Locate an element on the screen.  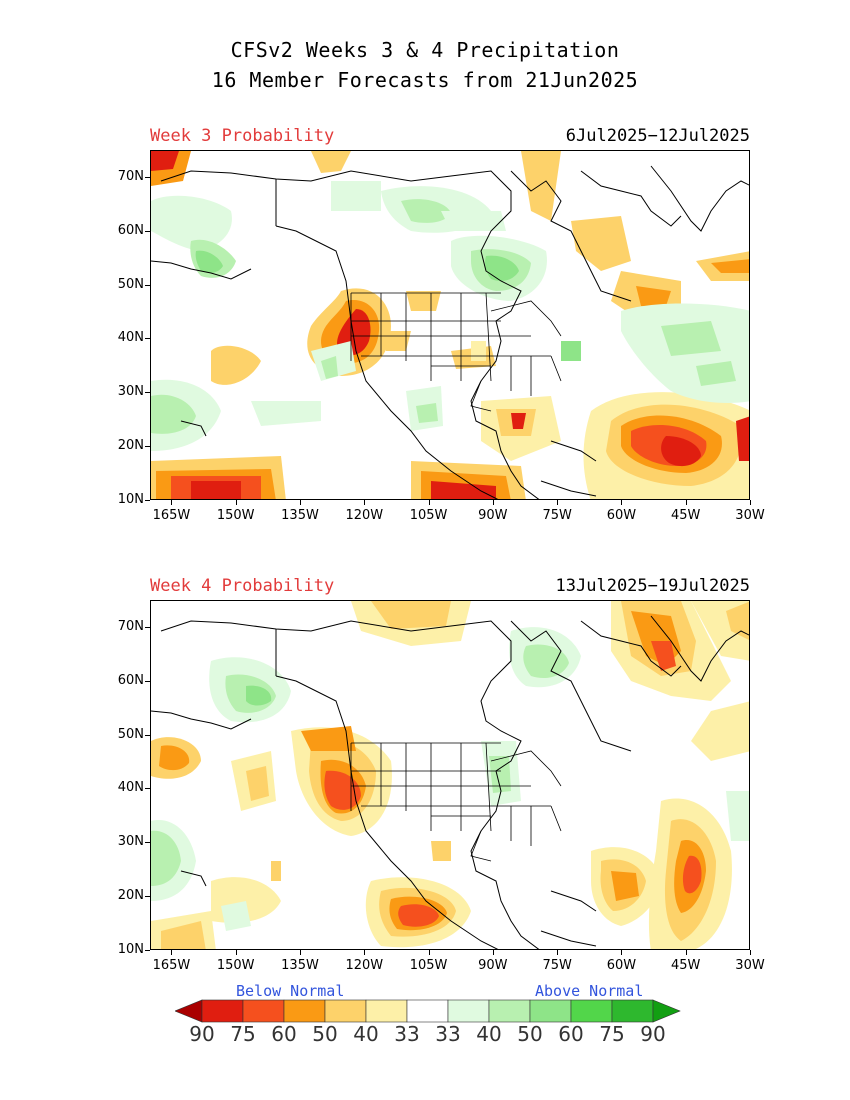
week3-lon-label: 45W is located at coordinates (686, 515).